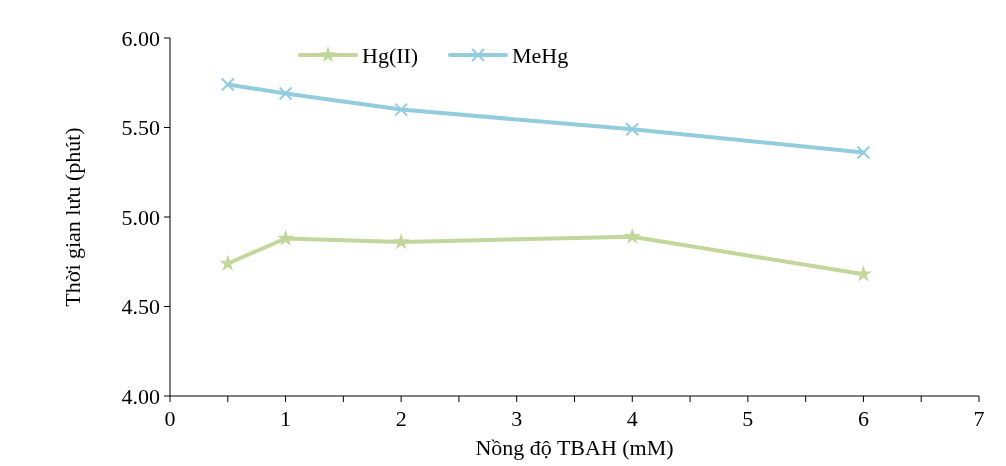  I want to click on x-tick-label: 5, so click(748, 418).